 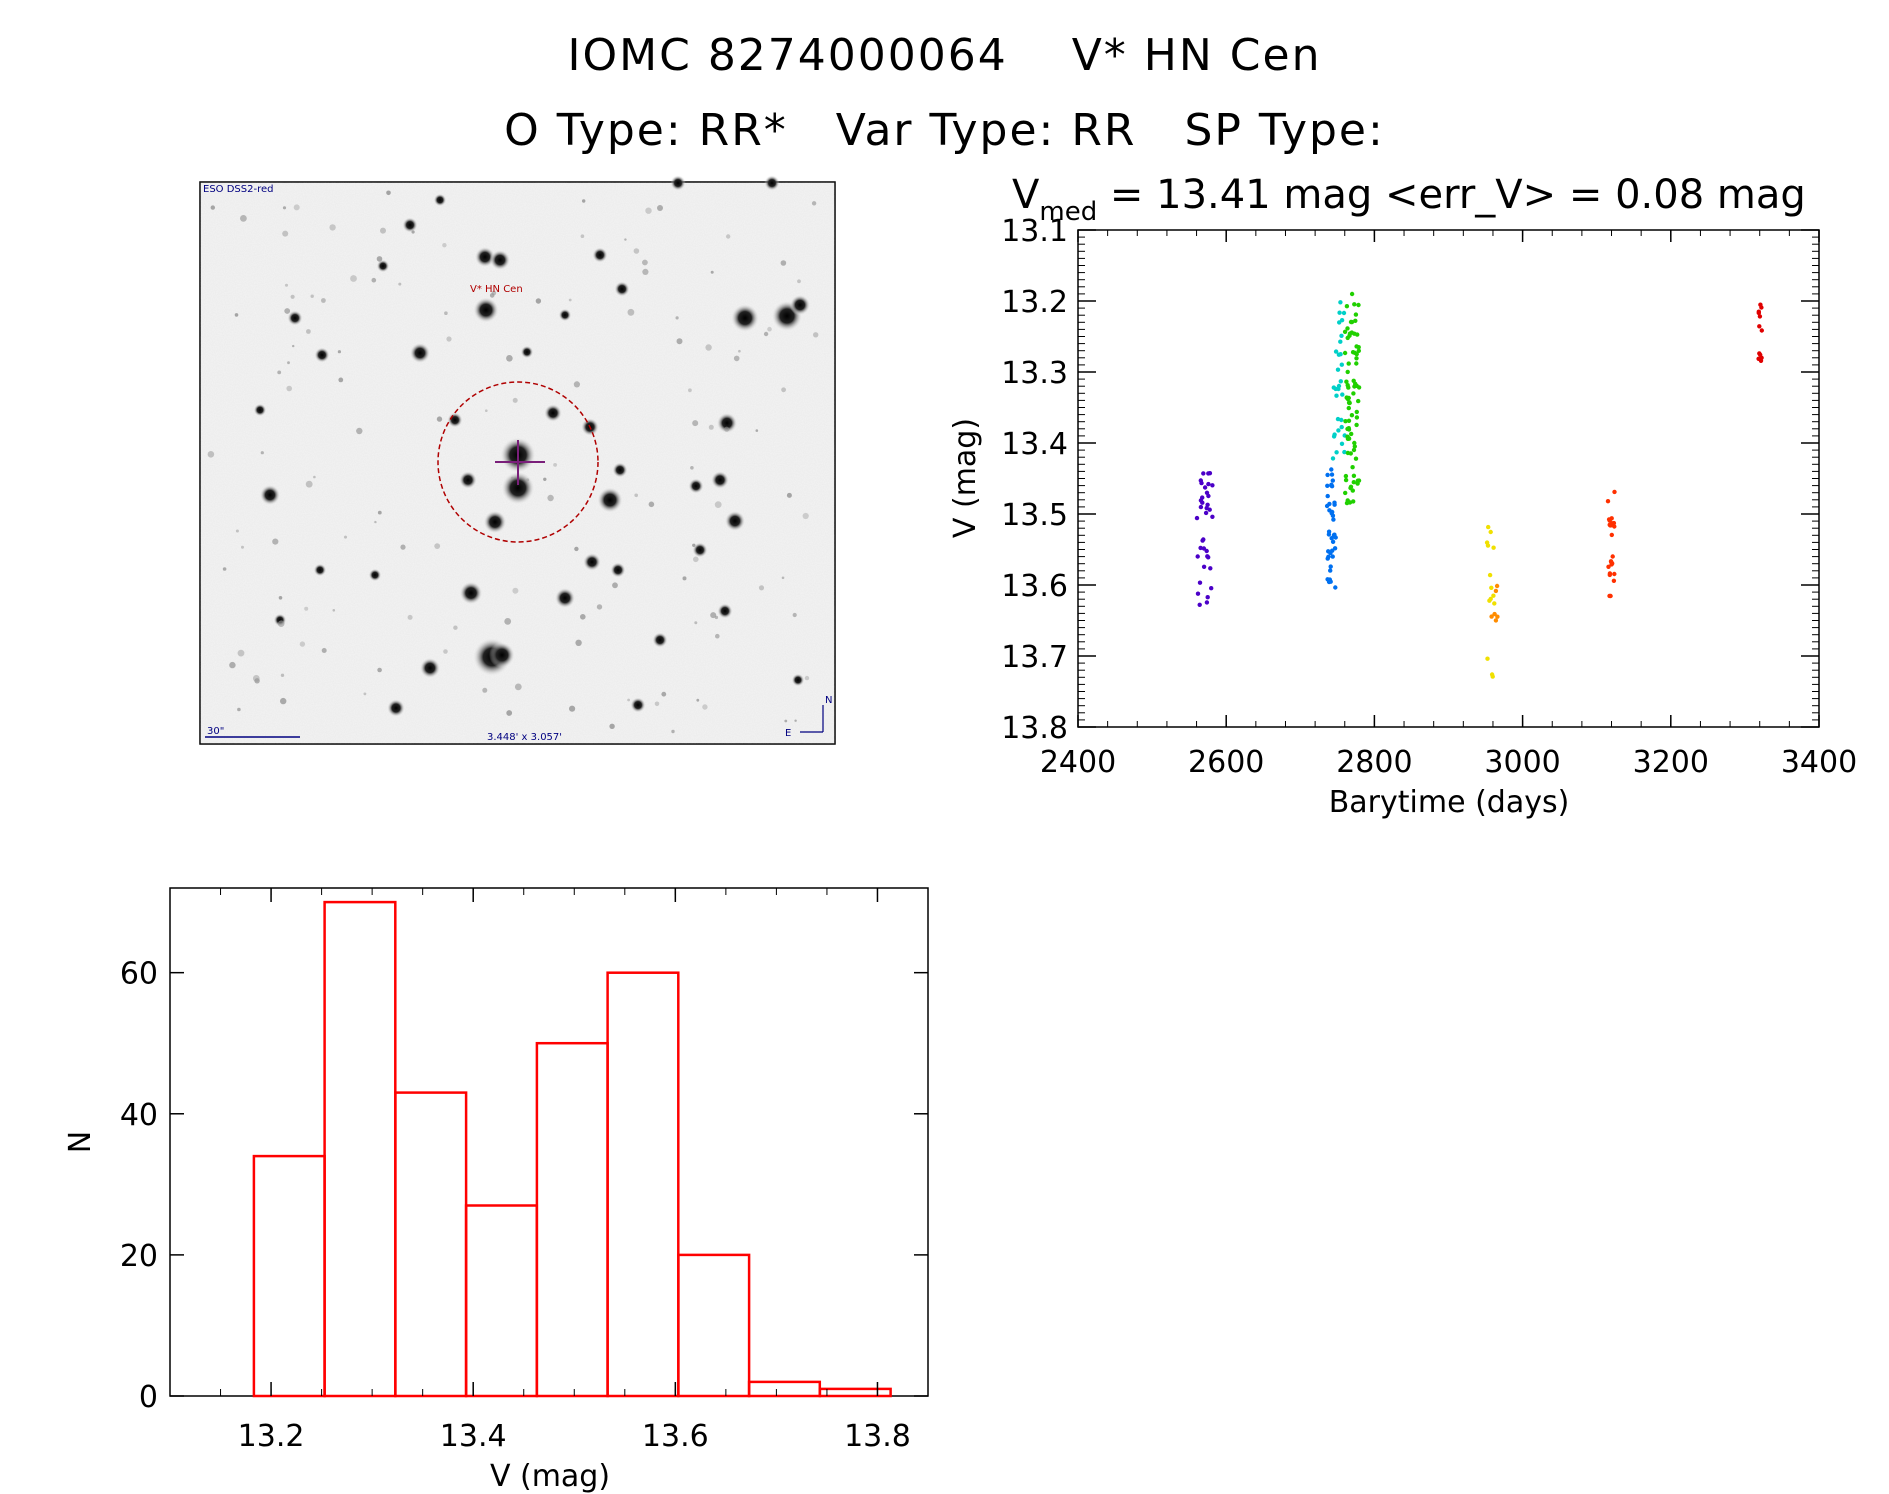 I want to click on field-size-label: 3.448' x 3.057', so click(x=524, y=737).